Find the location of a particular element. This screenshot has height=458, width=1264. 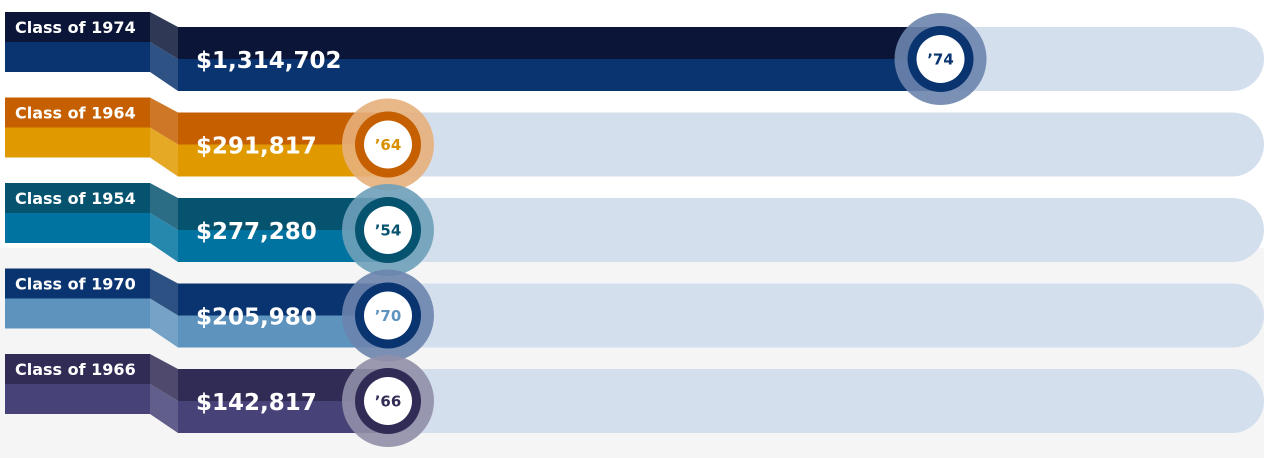

value-label: $1,314,702 is located at coordinates (269, 61).